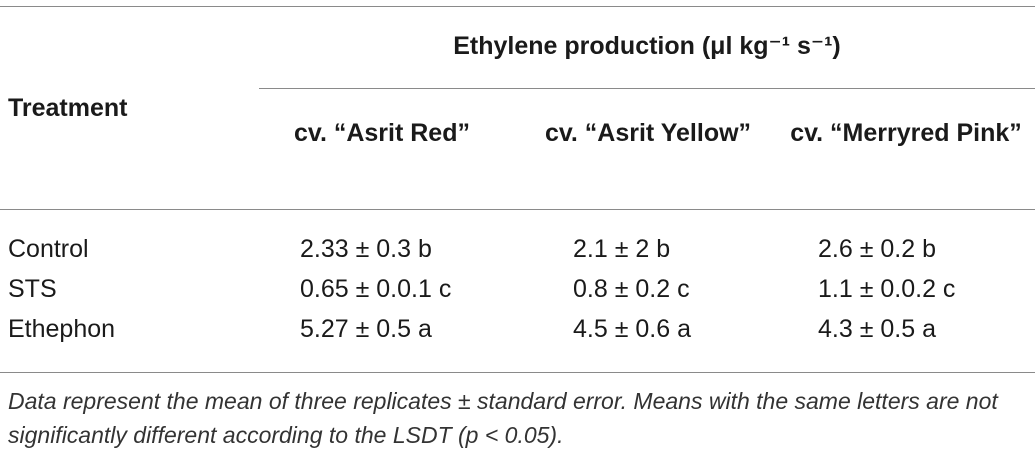 The image size is (1035, 458). What do you see at coordinates (647, 46) in the screenshot?
I see `group-header: Ethylene production (μl kg⁻¹ s⁻¹)` at bounding box center [647, 46].